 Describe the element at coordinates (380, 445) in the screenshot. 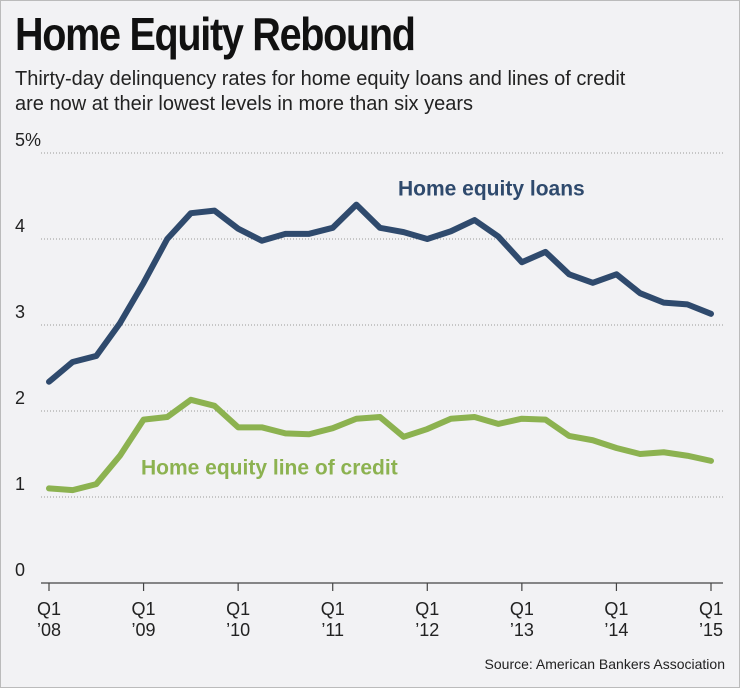

I see `series-line` at that location.